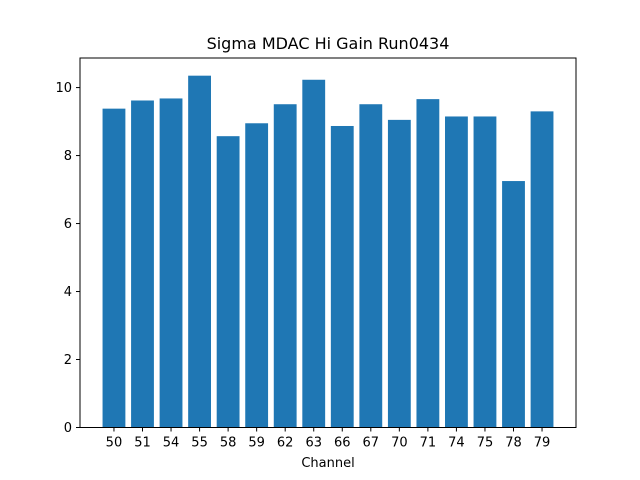 The height and width of the screenshot is (480, 640). I want to click on x-tick-label: 79, so click(542, 443).